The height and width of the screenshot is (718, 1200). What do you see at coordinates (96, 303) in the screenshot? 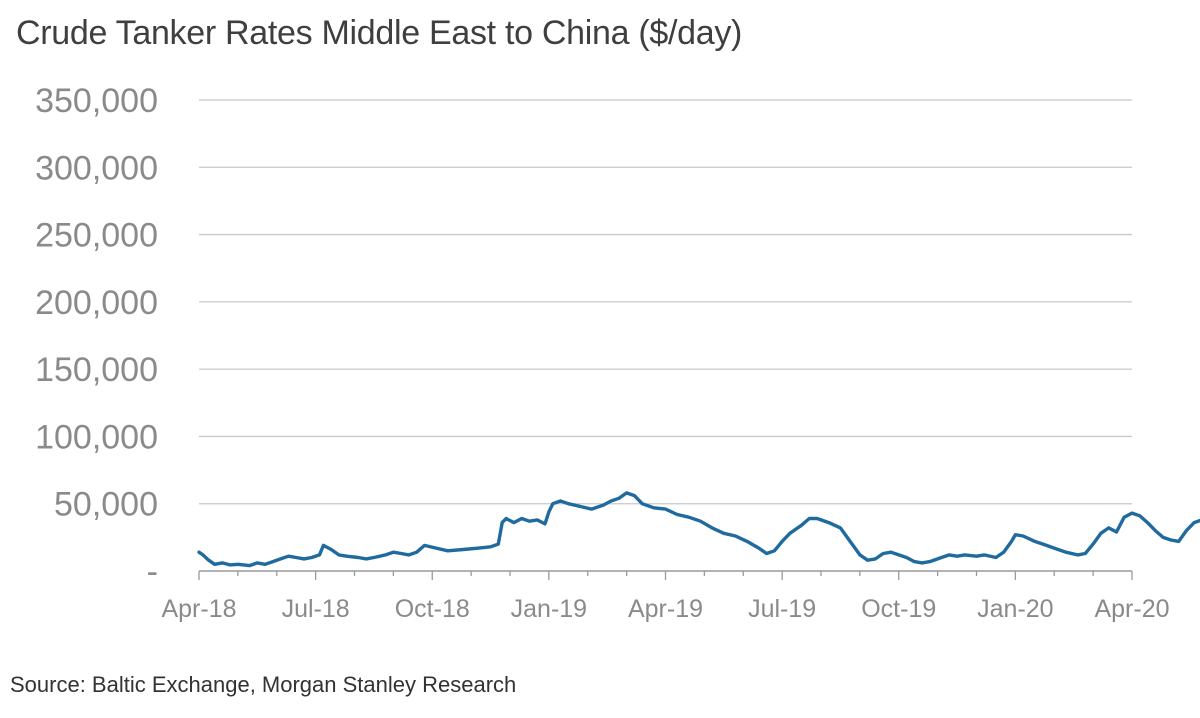
I see `y-tick-label: 200,000` at bounding box center [96, 303].